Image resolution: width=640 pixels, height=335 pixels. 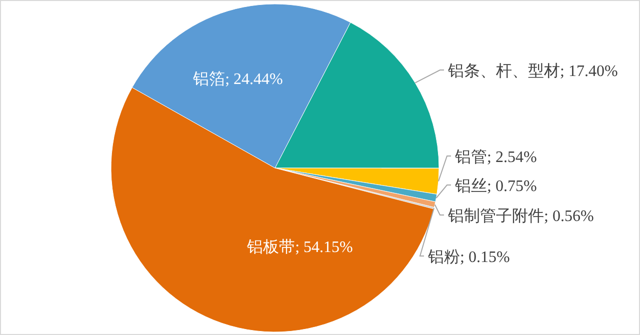 What do you see at coordinates (468, 257) in the screenshot?
I see `slice-label: 铝粉; 0.15%` at bounding box center [468, 257].